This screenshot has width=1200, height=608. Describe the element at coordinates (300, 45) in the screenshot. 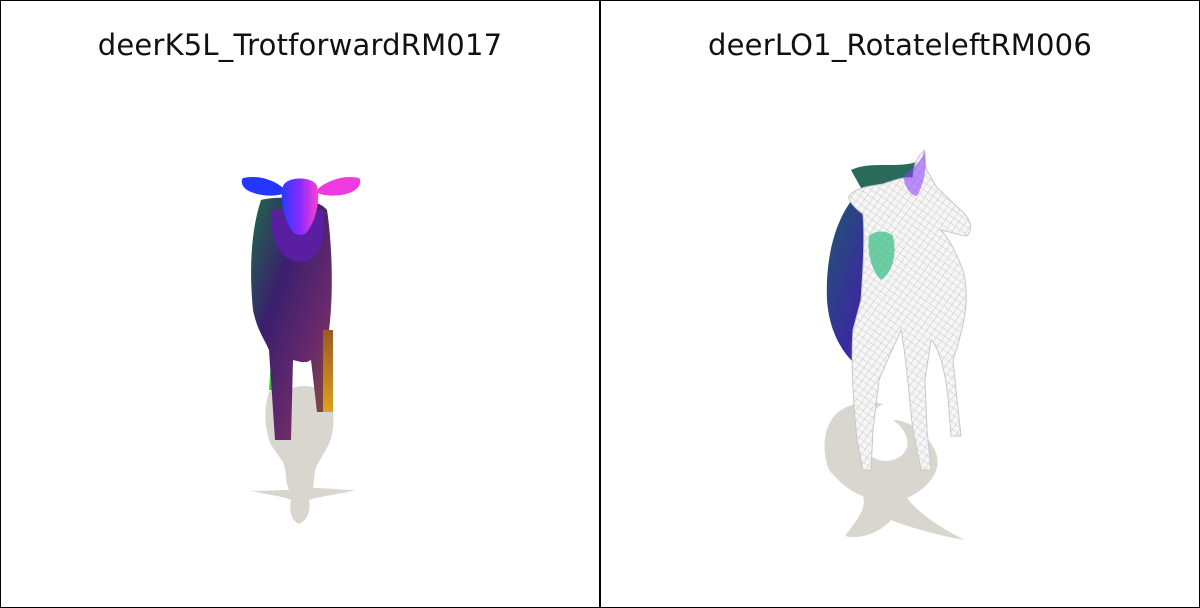

I see `panel-title-left: deerK5L_TrotforwardRM017` at that location.